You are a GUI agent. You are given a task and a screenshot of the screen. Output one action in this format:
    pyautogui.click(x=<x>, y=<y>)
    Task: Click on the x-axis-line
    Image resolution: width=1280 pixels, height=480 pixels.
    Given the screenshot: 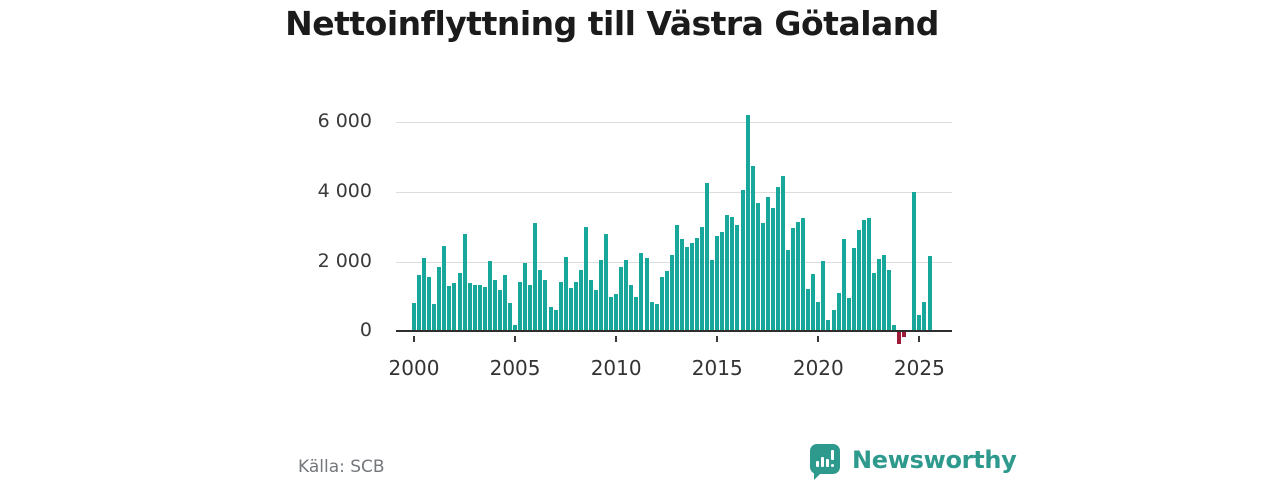 What is the action you would take?
    pyautogui.click(x=674, y=331)
    